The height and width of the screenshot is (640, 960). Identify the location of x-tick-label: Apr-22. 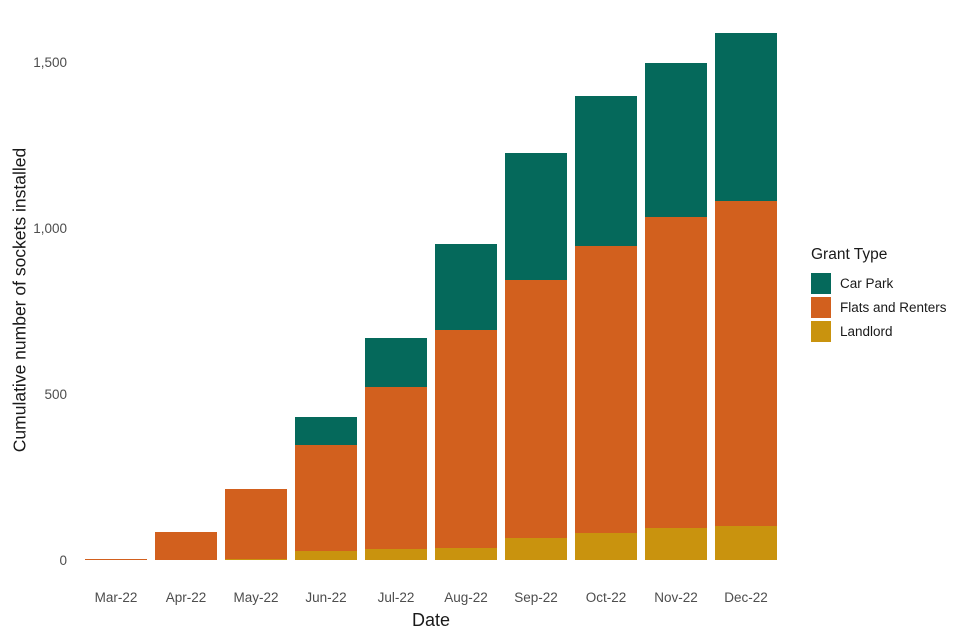
(186, 597).